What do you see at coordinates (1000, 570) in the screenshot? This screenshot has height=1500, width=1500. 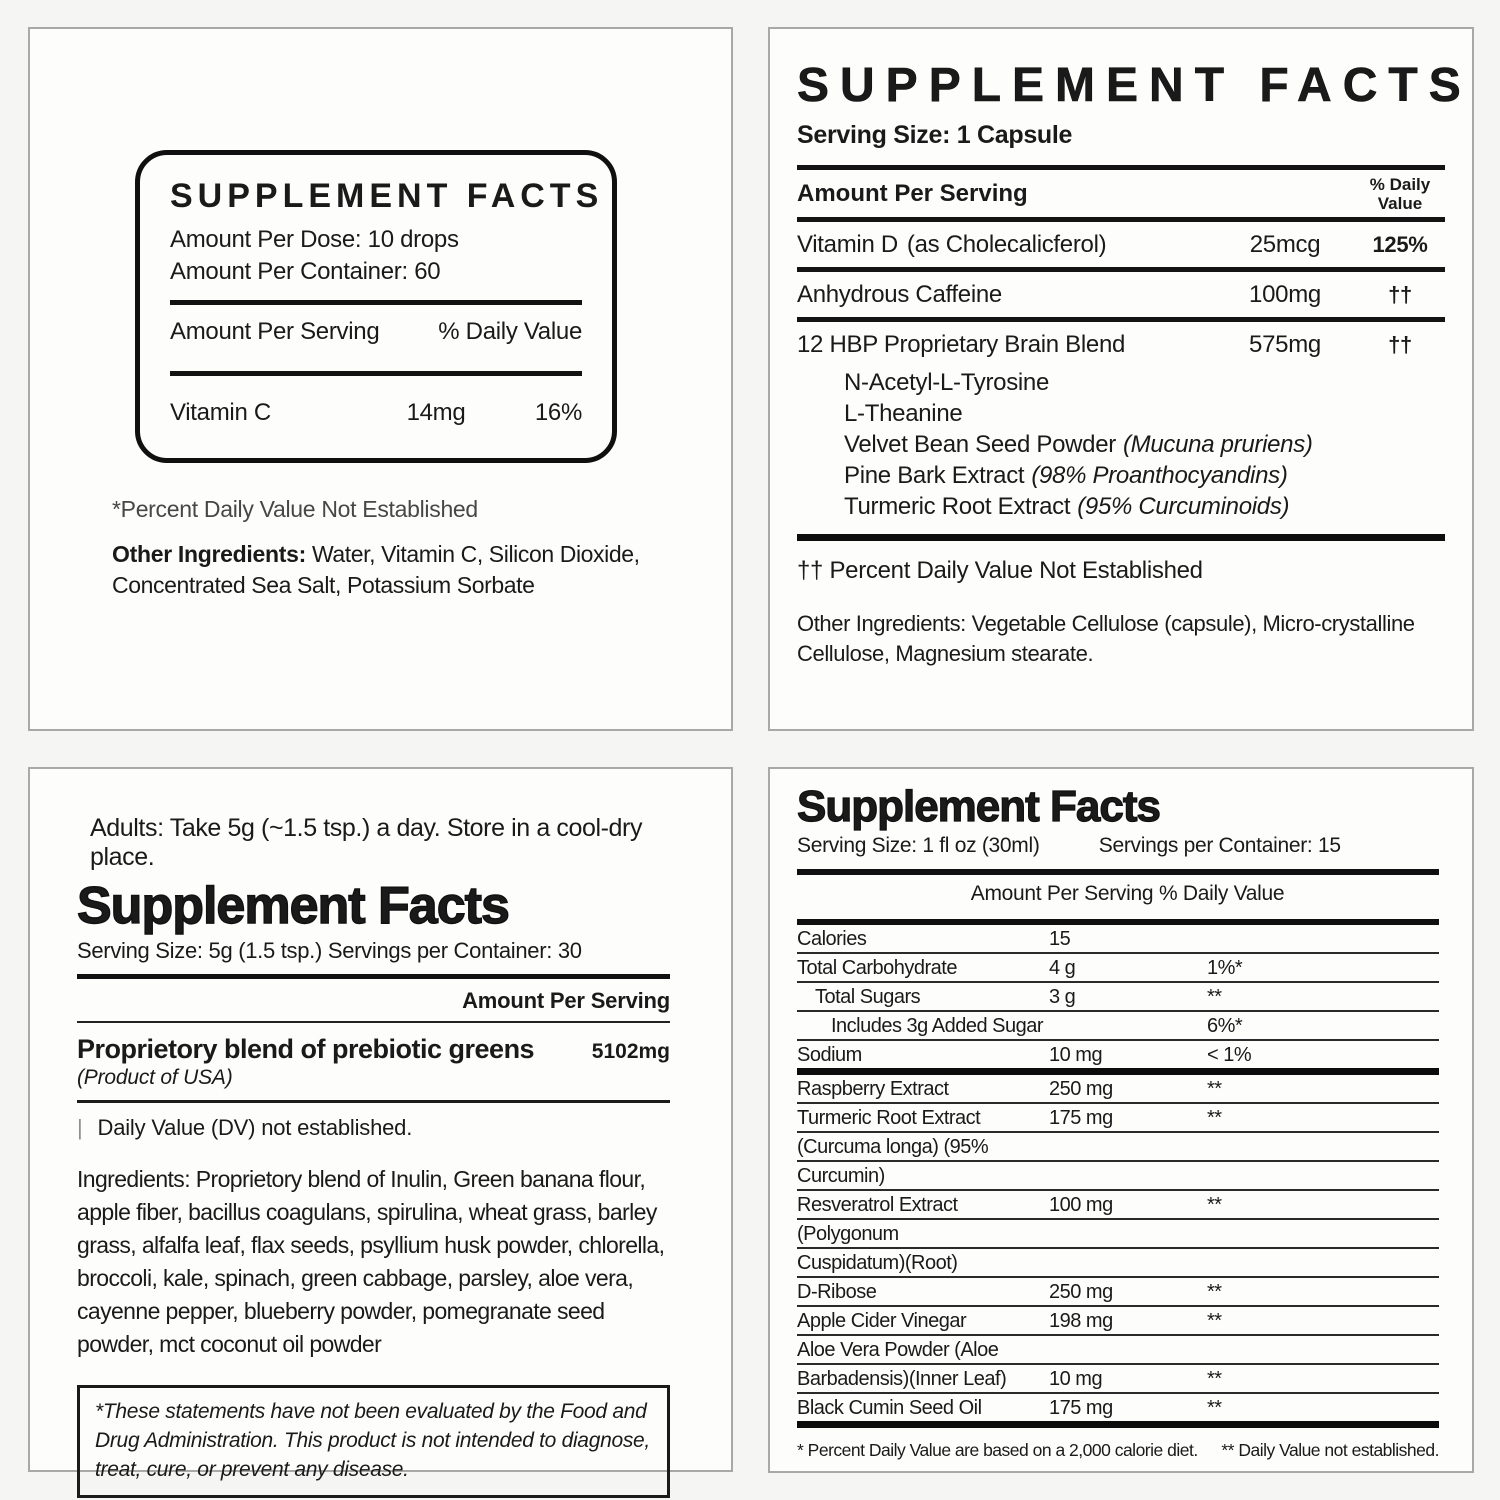 I see `dv-footnote: †† Percent Daily Value Not Established` at bounding box center [1000, 570].